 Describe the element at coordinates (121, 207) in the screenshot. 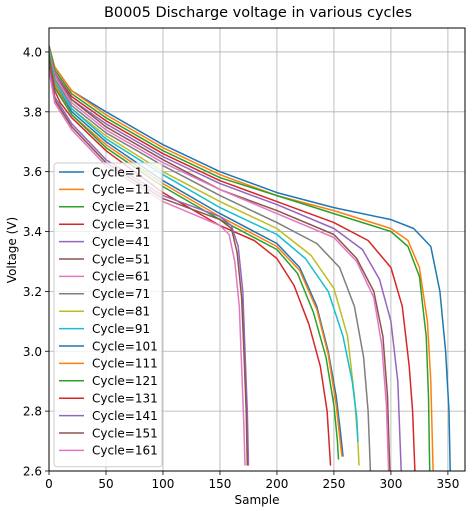

I see `legend-label: Cycle=21` at that location.